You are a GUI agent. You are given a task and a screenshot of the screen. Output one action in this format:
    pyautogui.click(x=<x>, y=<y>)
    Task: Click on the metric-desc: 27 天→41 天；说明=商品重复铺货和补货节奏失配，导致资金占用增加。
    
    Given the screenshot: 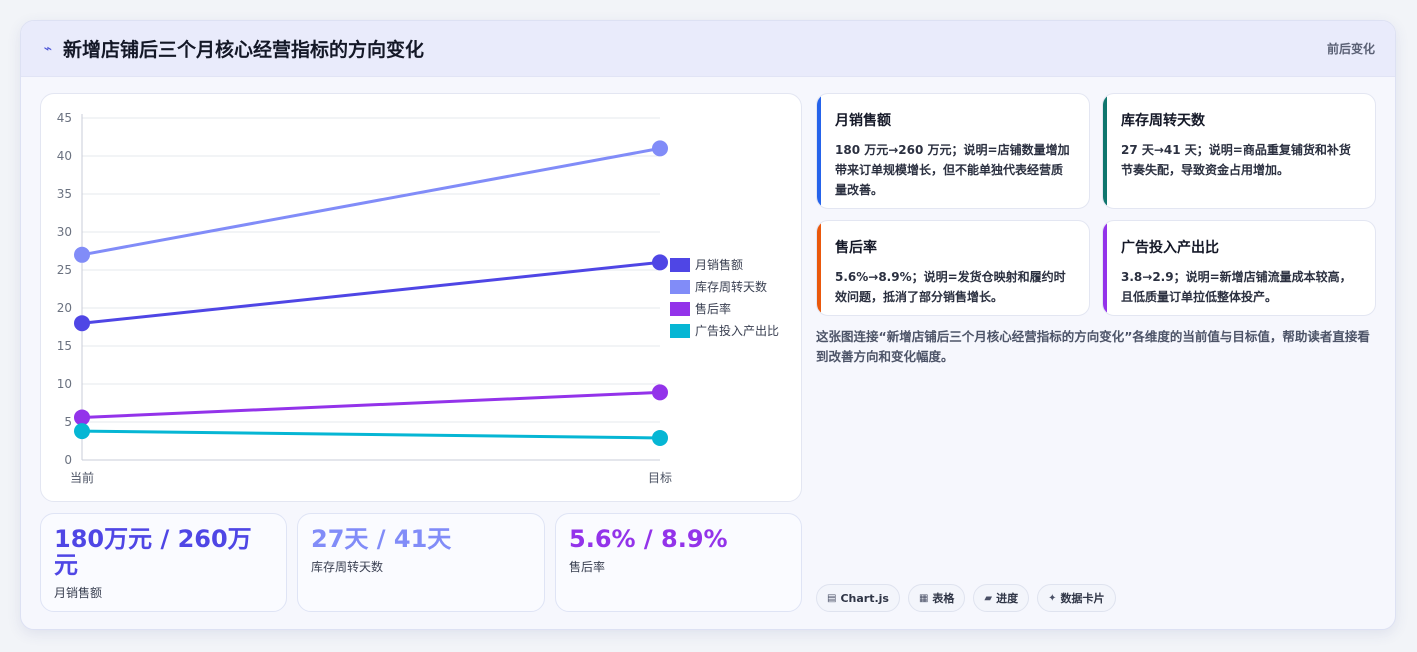 What is the action you would take?
    pyautogui.click(x=1236, y=160)
    